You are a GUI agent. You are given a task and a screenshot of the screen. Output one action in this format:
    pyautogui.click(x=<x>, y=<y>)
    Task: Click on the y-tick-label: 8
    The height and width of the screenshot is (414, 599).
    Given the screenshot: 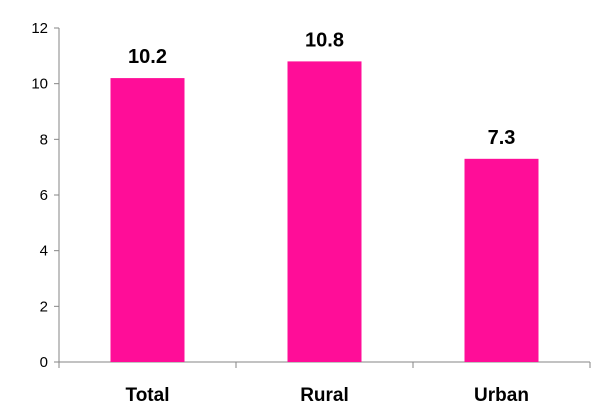 What is the action you would take?
    pyautogui.click(x=44, y=139)
    